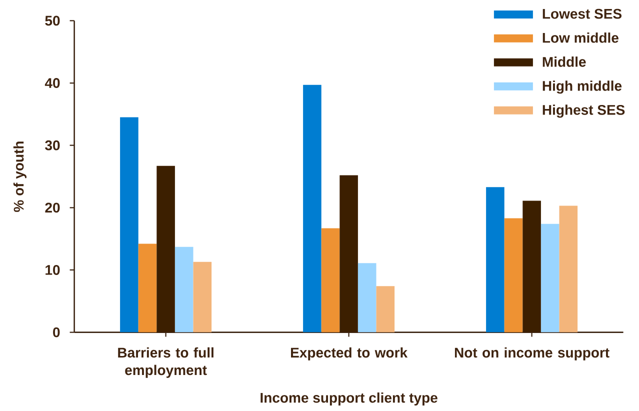 The image size is (639, 411). Describe the element at coordinates (580, 37) in the screenshot. I see `legend-label: Low middle` at that location.